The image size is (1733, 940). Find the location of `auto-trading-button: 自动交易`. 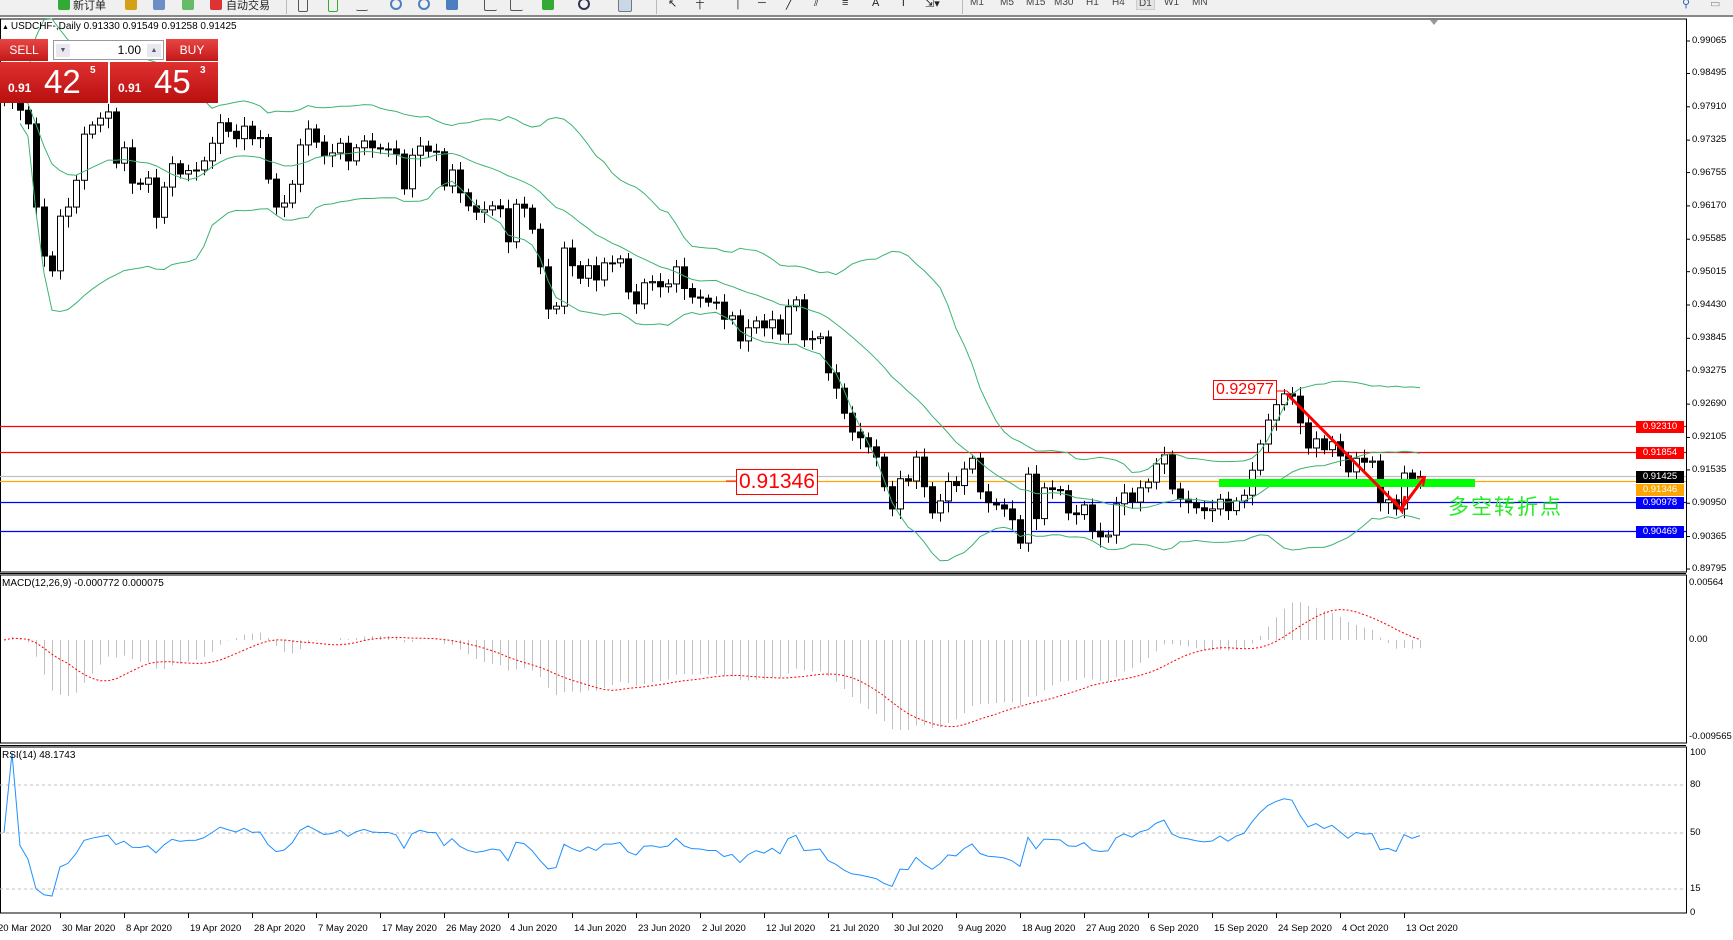

auto-trading-button: 自动交易 is located at coordinates (248, 6).